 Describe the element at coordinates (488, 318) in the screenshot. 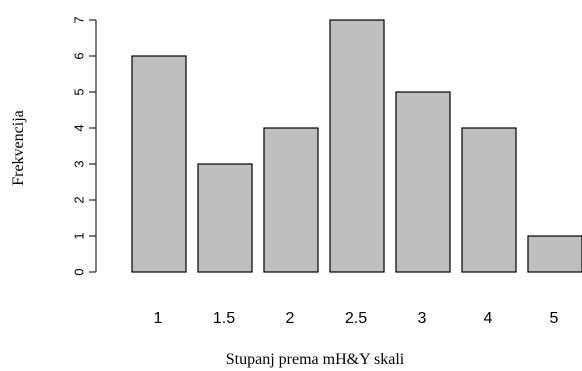

I see `x-tick-label: 4` at that location.